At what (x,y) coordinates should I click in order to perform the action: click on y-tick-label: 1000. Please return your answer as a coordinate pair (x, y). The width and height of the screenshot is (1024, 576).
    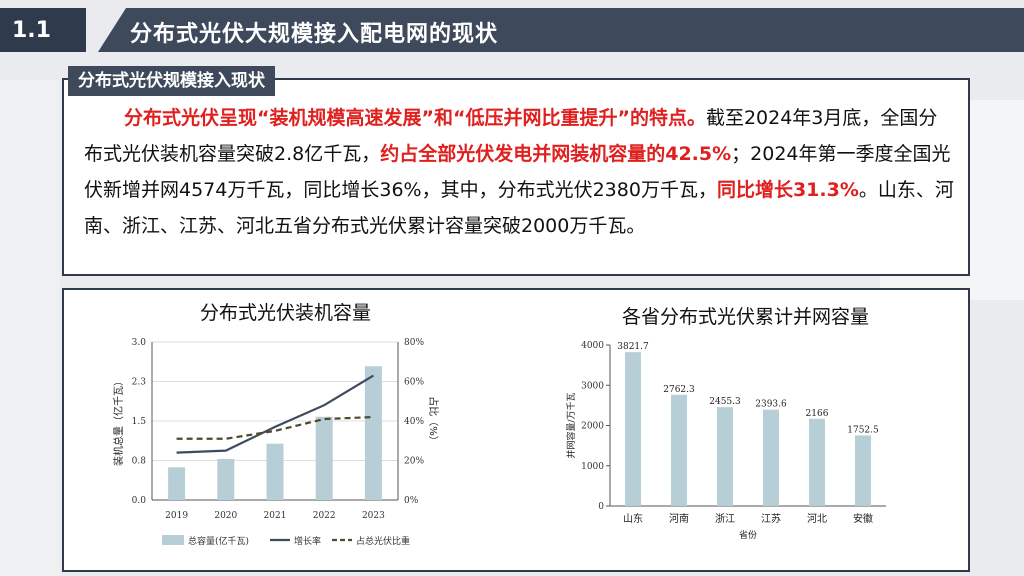
    Looking at the image, I should click on (592, 467).